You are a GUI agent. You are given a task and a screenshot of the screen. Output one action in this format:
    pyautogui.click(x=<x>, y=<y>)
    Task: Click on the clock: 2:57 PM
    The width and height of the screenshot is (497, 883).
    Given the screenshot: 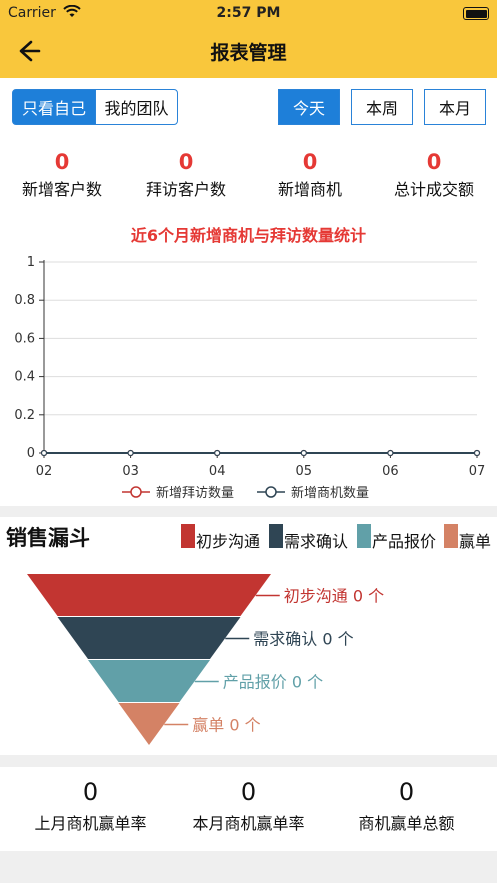 What is the action you would take?
    pyautogui.click(x=248, y=13)
    